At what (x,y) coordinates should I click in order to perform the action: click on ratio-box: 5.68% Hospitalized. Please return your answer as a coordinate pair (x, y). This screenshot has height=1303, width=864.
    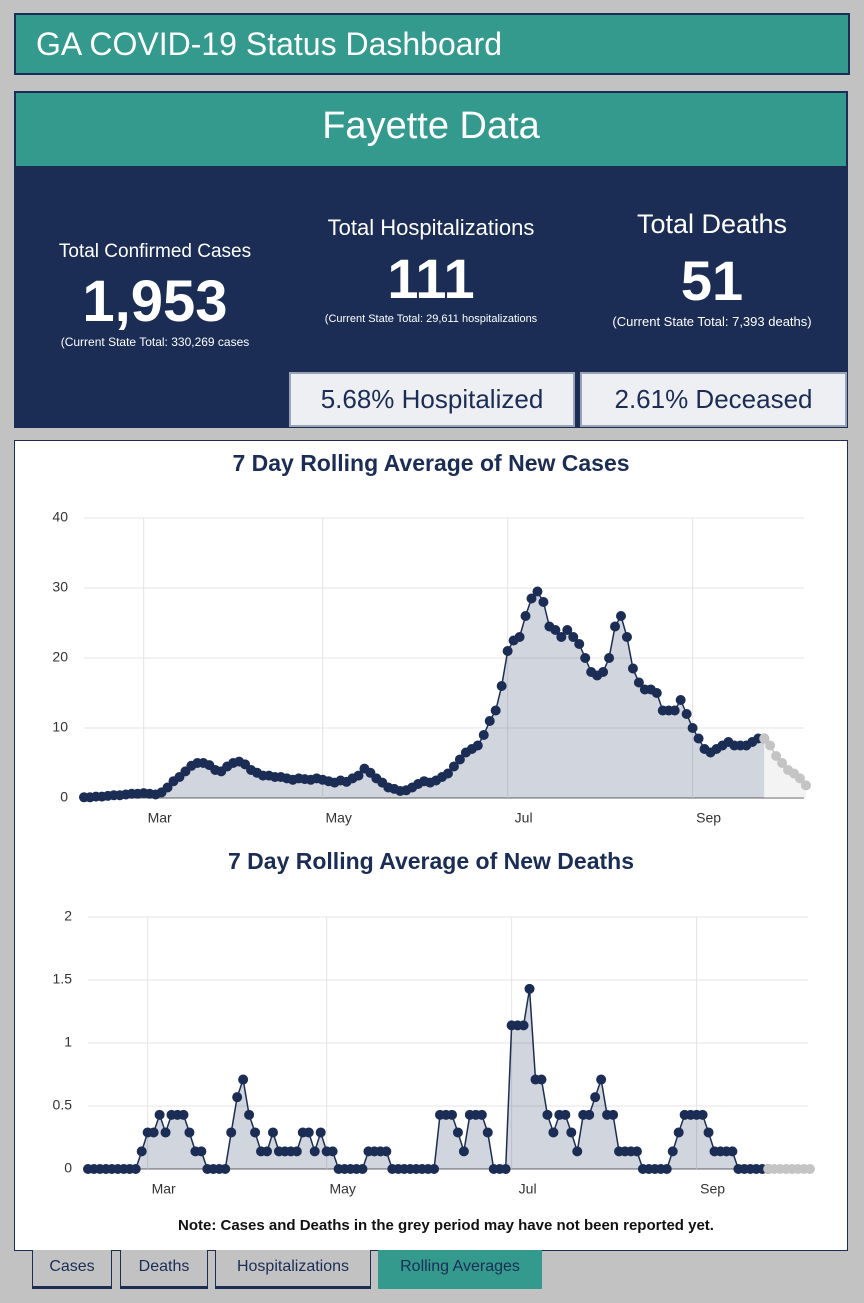
    Looking at the image, I should click on (432, 399).